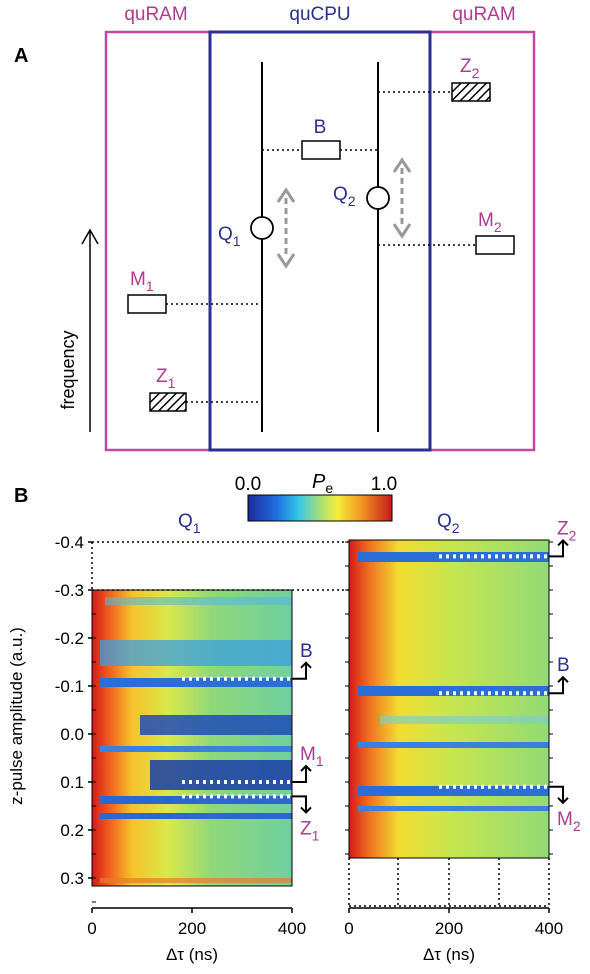 The image size is (590, 974). What do you see at coordinates (69, 590) in the screenshot?
I see `y-tick-label: -0.3` at bounding box center [69, 590].